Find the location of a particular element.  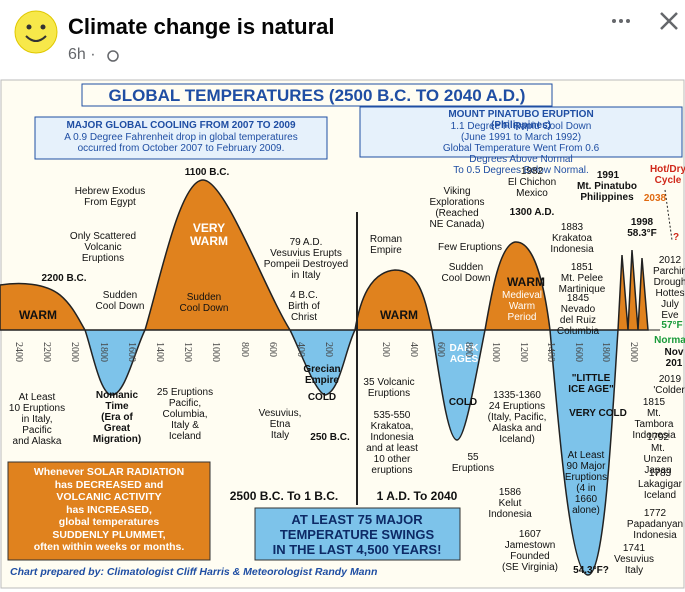

chart-label: 35 Volcanic Eruptions is located at coordinates (389, 388).